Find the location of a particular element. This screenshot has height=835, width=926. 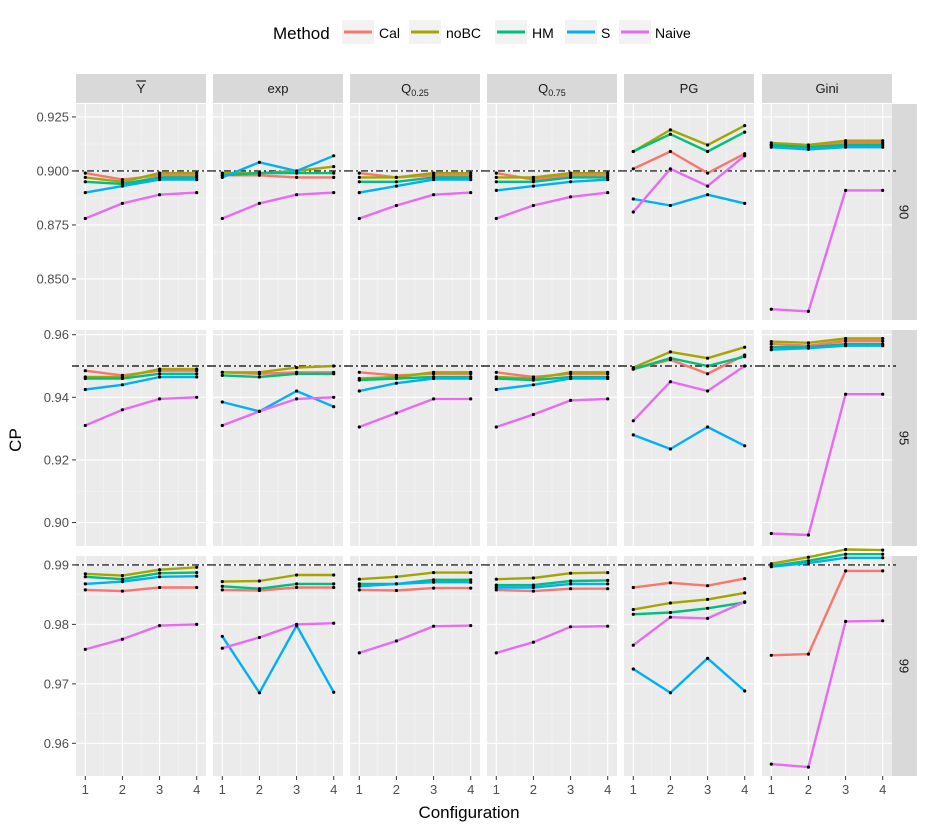

legend-label-nobc: noBC is located at coordinates (463, 33).